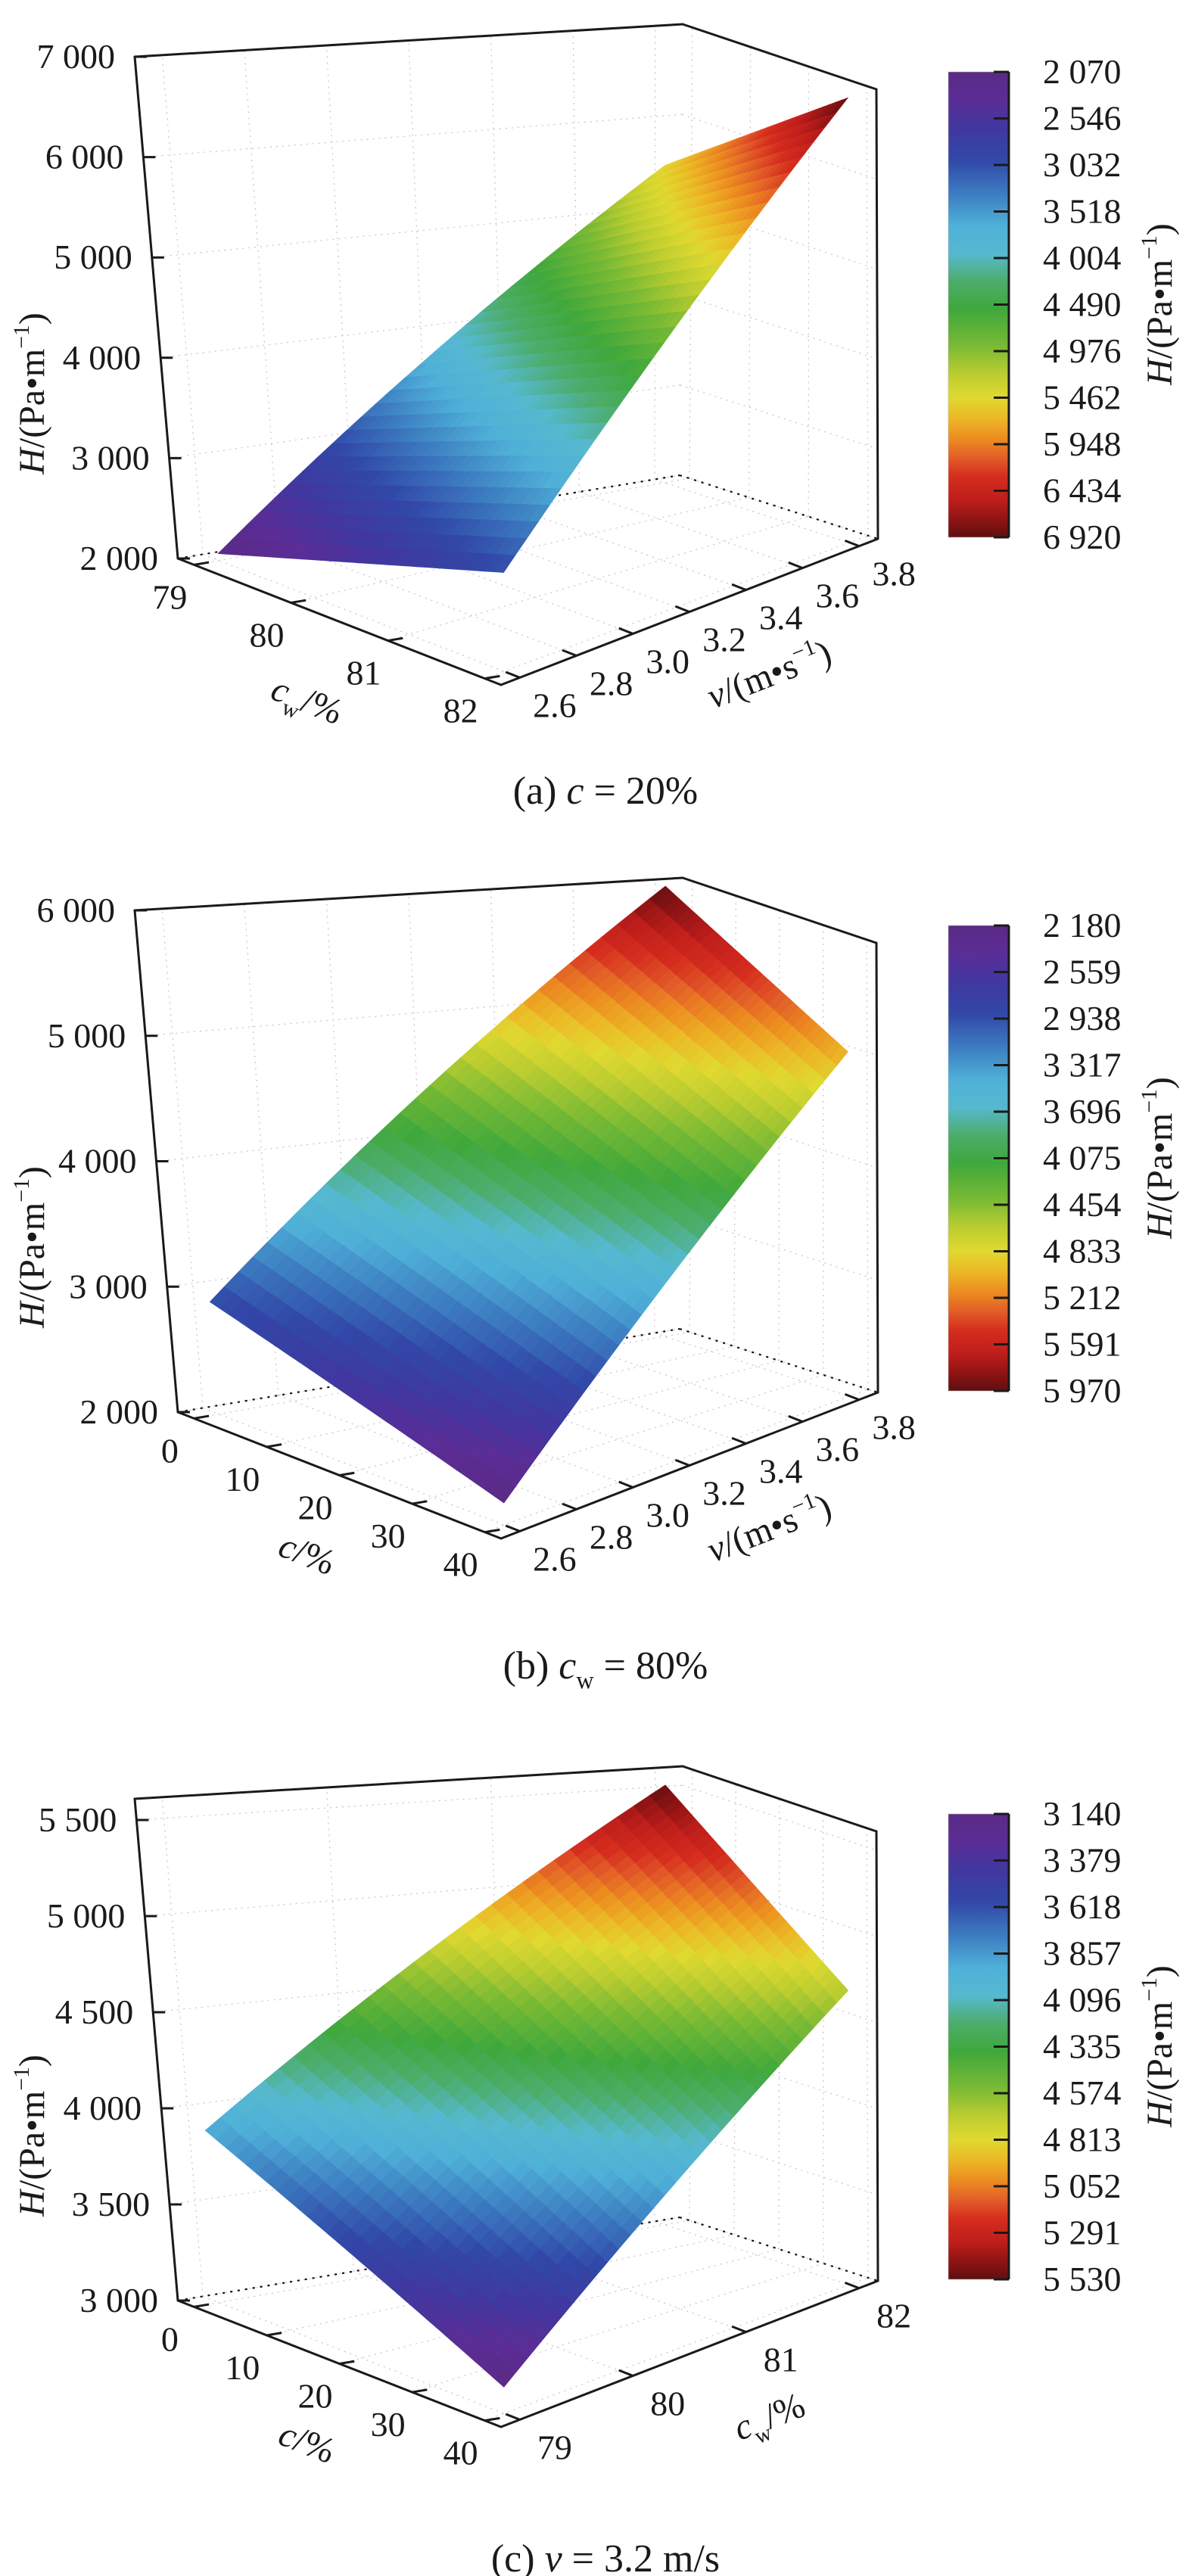  I want to click on y-tick-label: 82, so click(894, 2316).